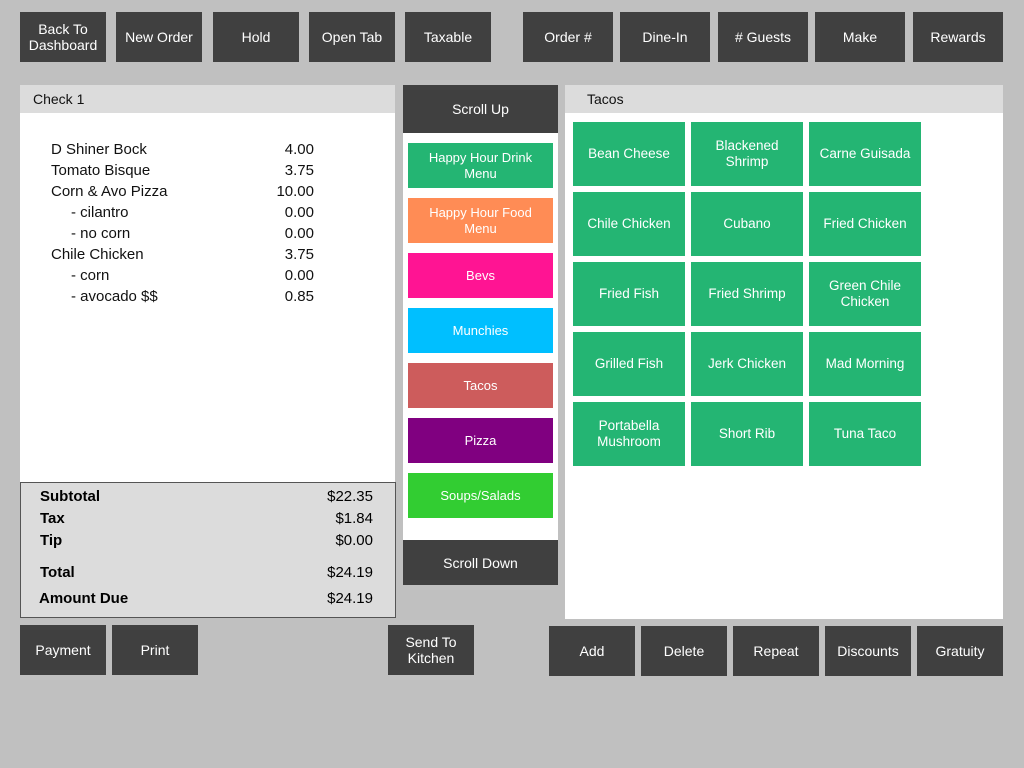 This screenshot has height=768, width=1024. Describe the element at coordinates (114, 296) in the screenshot. I see `order-modifier-name: - avocado $$` at that location.